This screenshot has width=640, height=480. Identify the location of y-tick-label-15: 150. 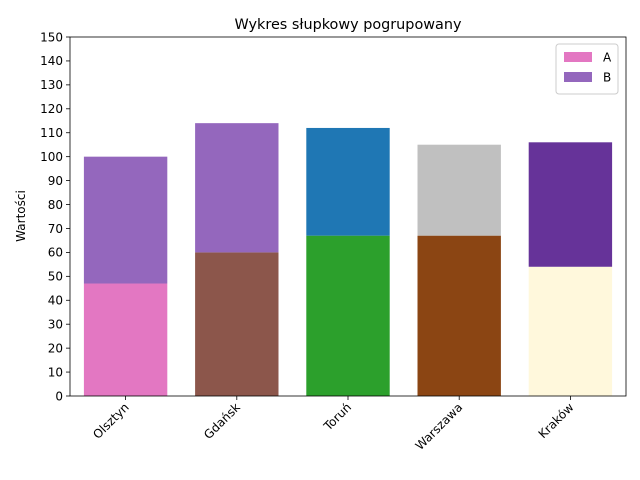
(51, 37).